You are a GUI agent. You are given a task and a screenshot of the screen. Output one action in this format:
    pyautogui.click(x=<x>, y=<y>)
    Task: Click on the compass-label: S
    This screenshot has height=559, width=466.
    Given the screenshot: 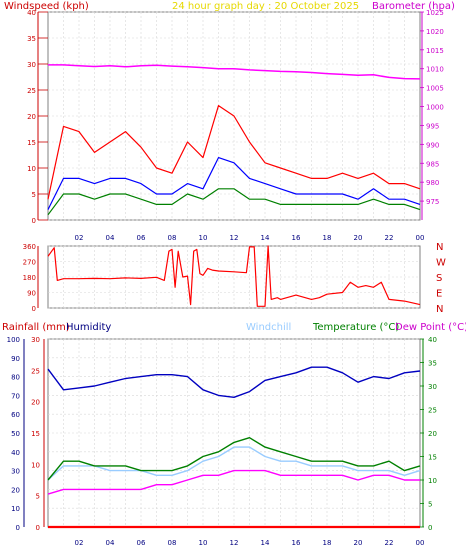 What is the action you would take?
    pyautogui.click(x=439, y=278)
    